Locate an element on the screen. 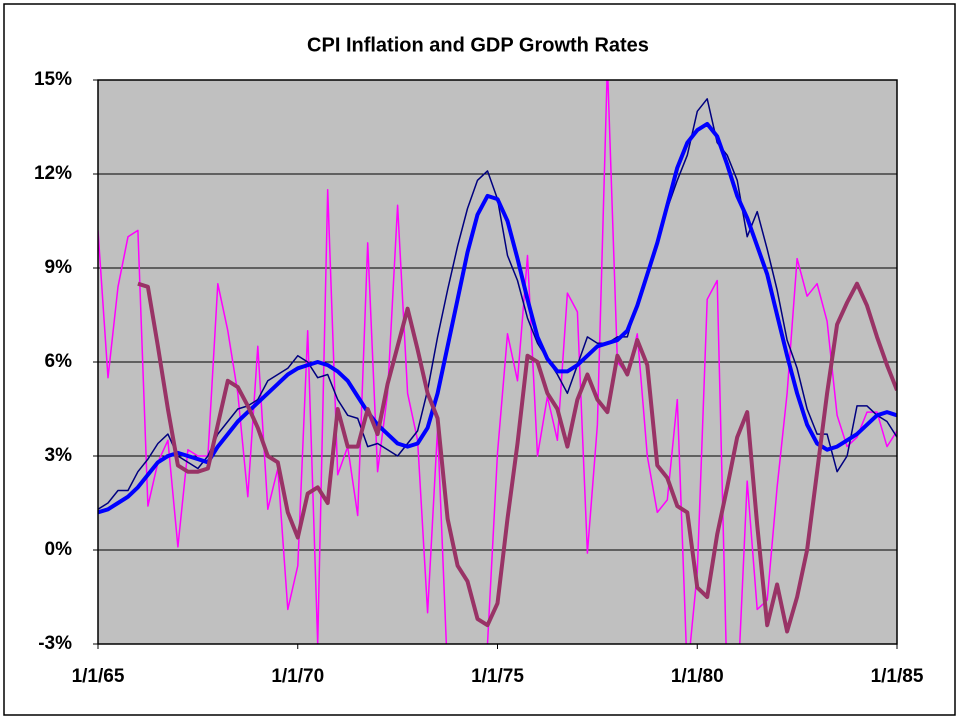  x-tick-label: 1/1/75 is located at coordinates (497, 676).